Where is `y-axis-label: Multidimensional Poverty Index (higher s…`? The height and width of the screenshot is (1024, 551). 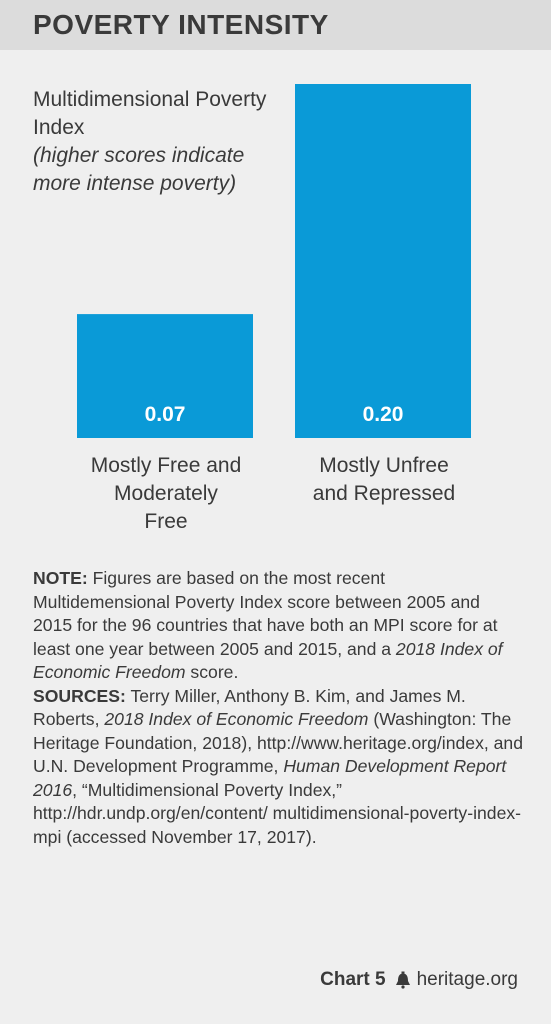
y-axis-label: Multidimensional Poverty Index (higher s… is located at coordinates (153, 142).